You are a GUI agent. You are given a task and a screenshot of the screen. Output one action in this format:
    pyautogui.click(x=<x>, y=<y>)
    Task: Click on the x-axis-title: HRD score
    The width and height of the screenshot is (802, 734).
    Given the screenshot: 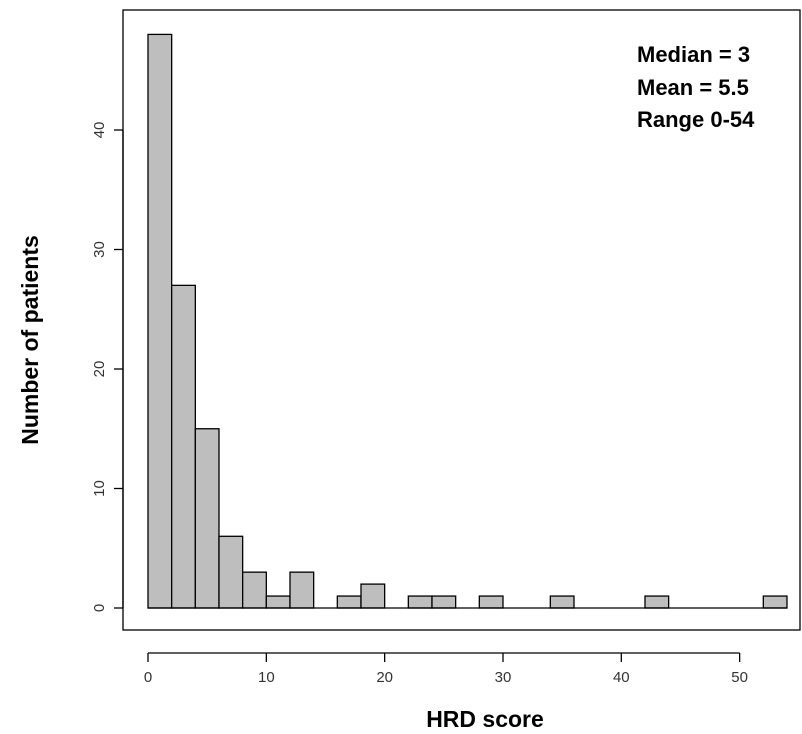 What is the action you would take?
    pyautogui.click(x=485, y=719)
    